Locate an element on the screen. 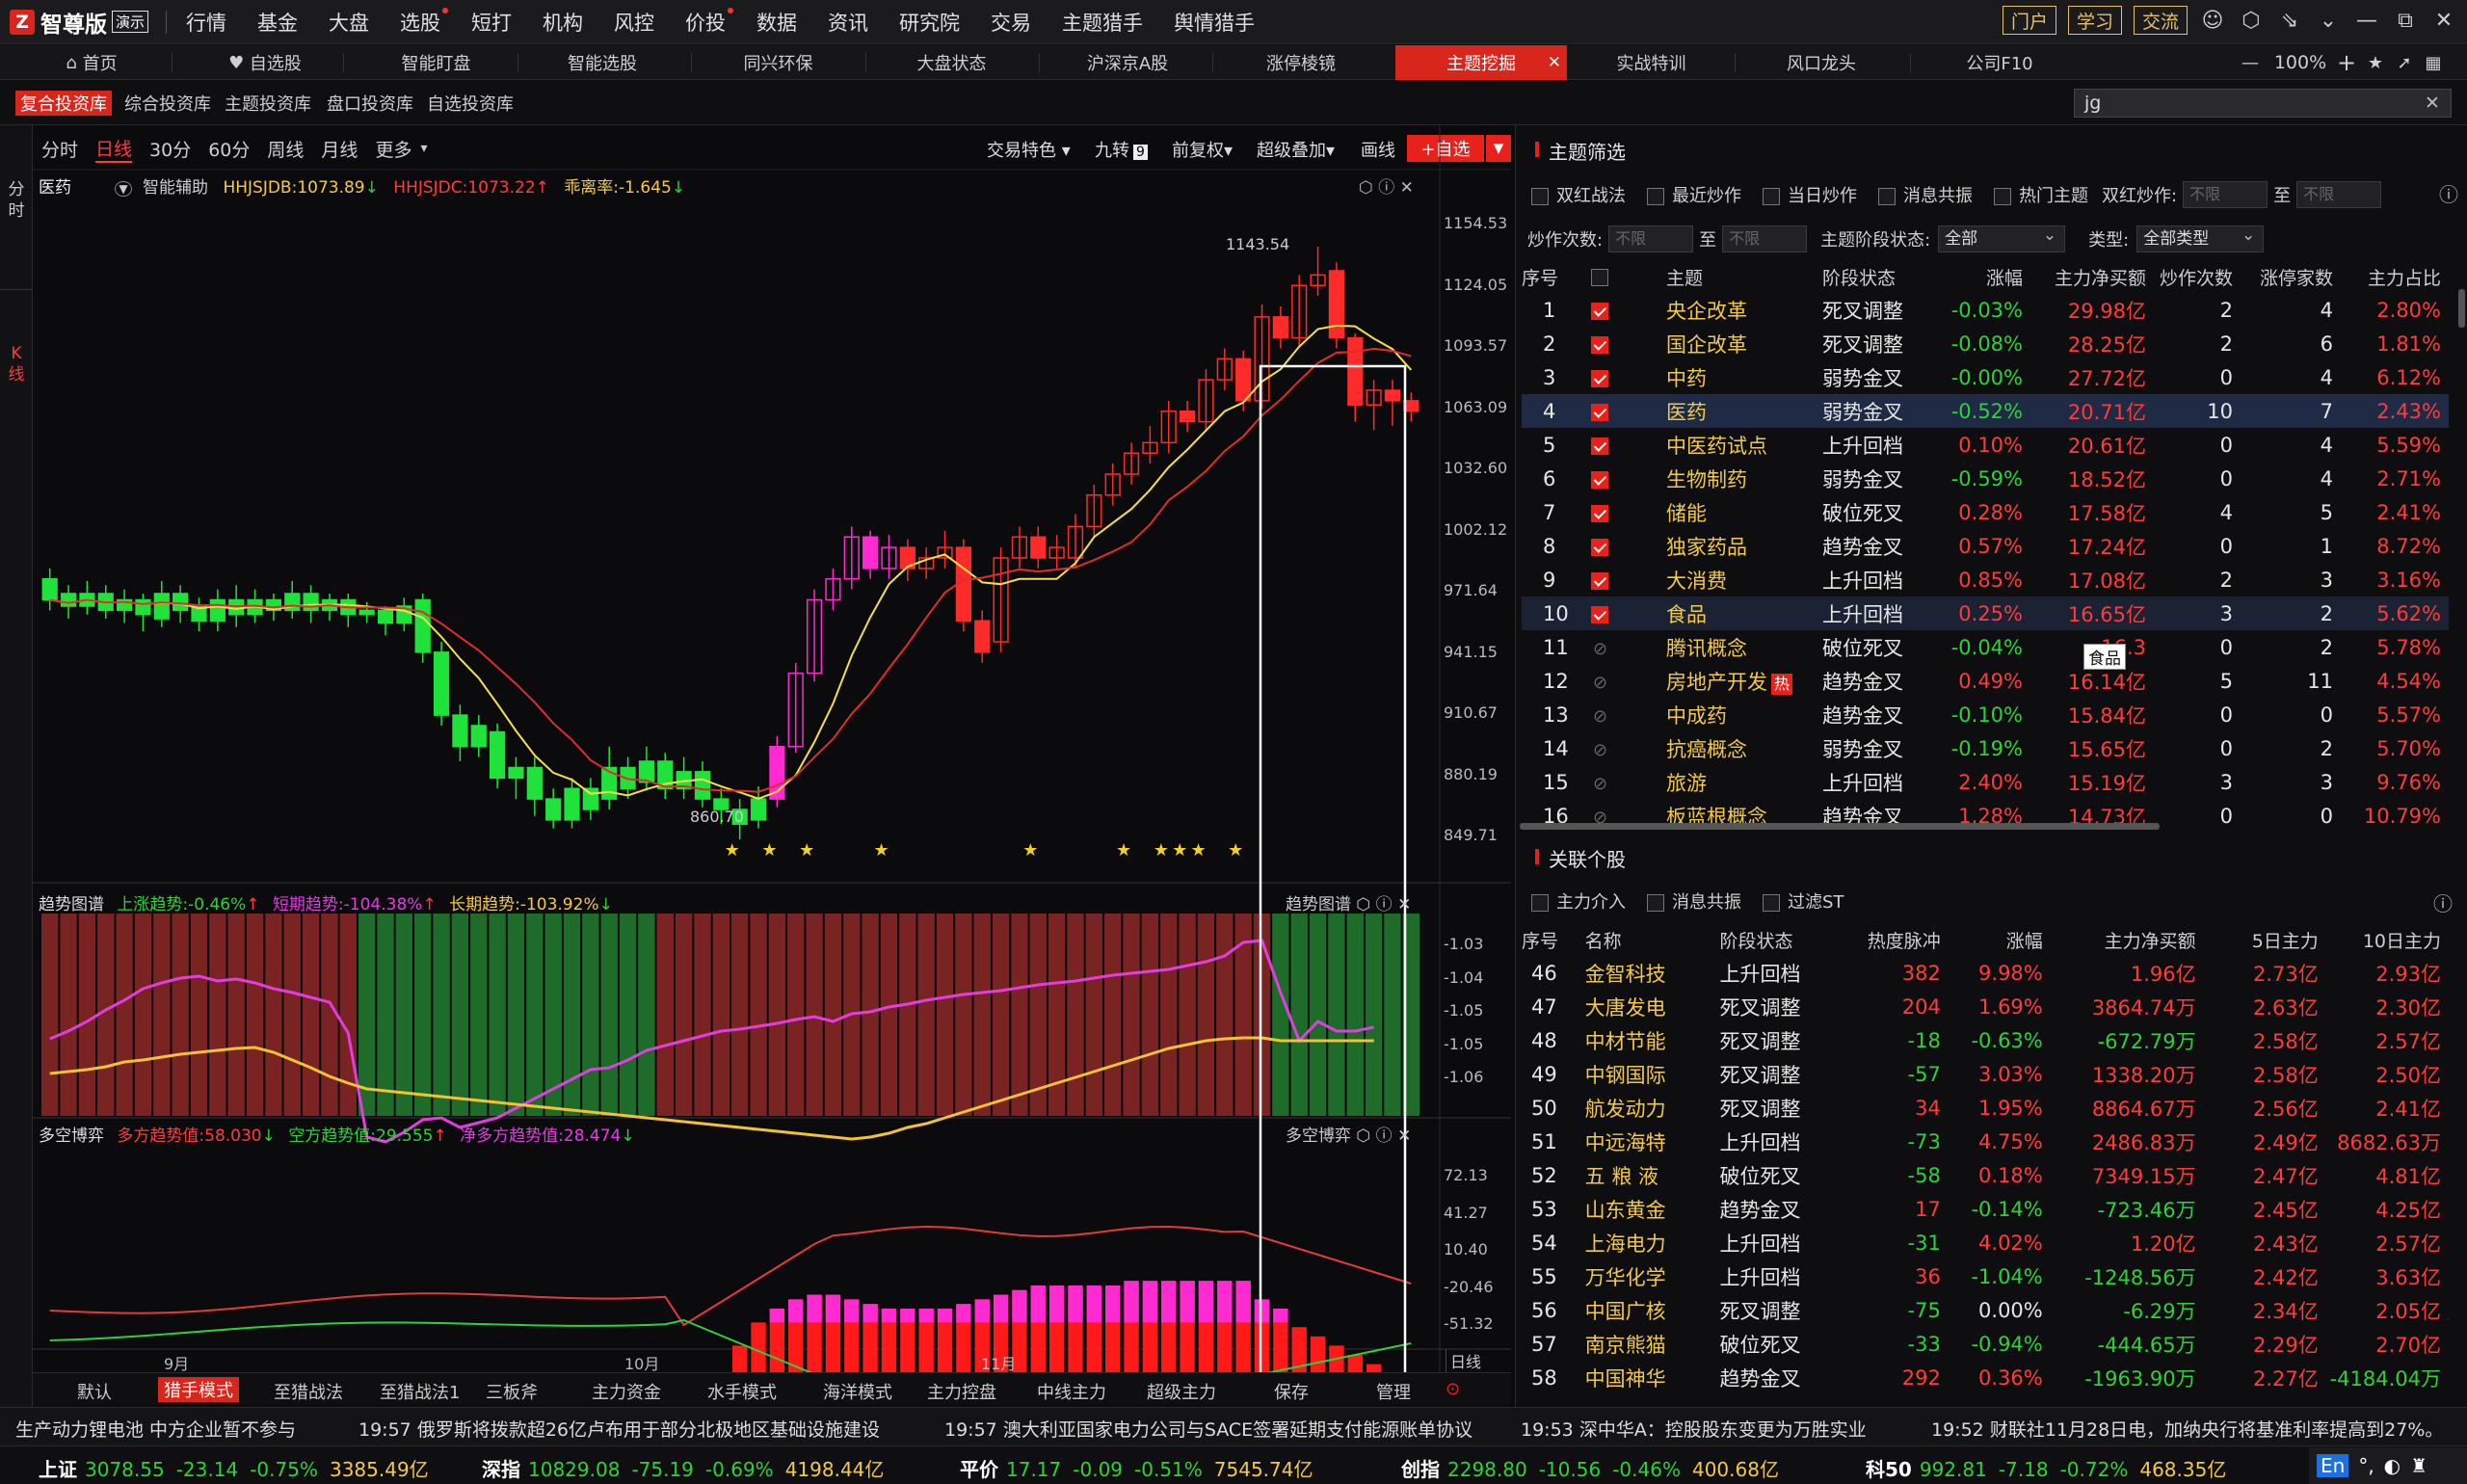  column-header: 主题 is located at coordinates (1685, 278).